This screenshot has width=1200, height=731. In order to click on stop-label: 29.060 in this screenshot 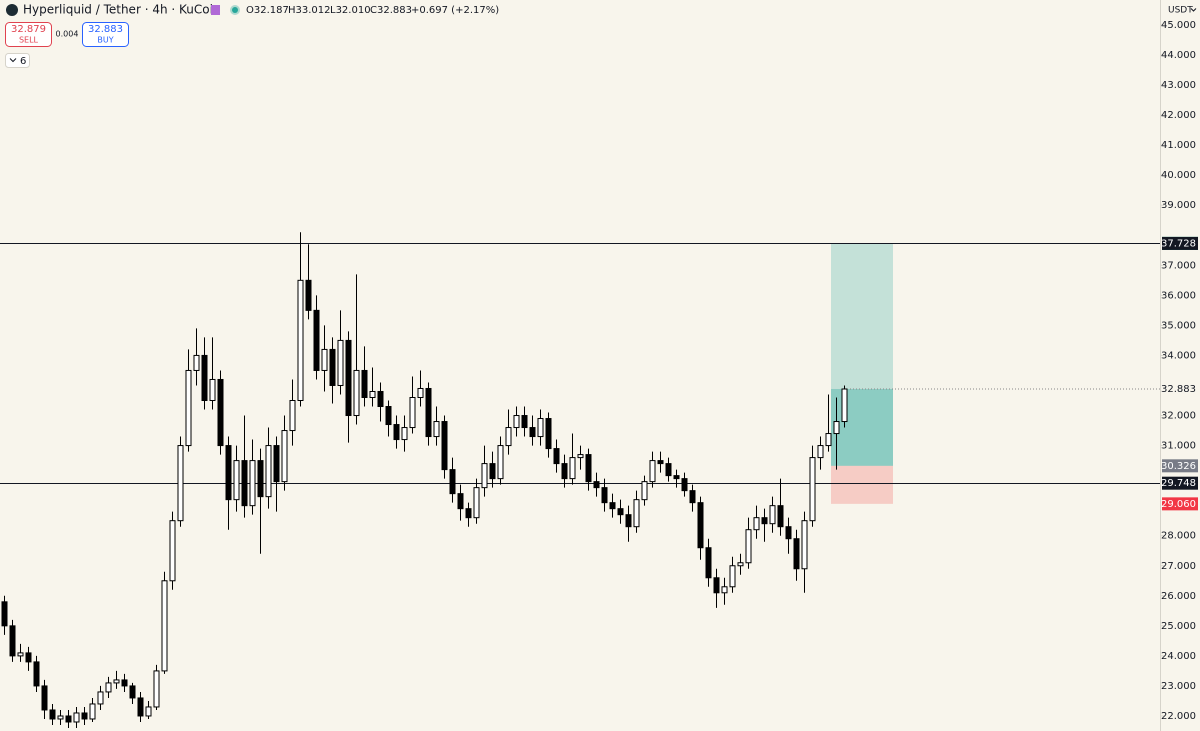, I will do `click(1178, 504)`.